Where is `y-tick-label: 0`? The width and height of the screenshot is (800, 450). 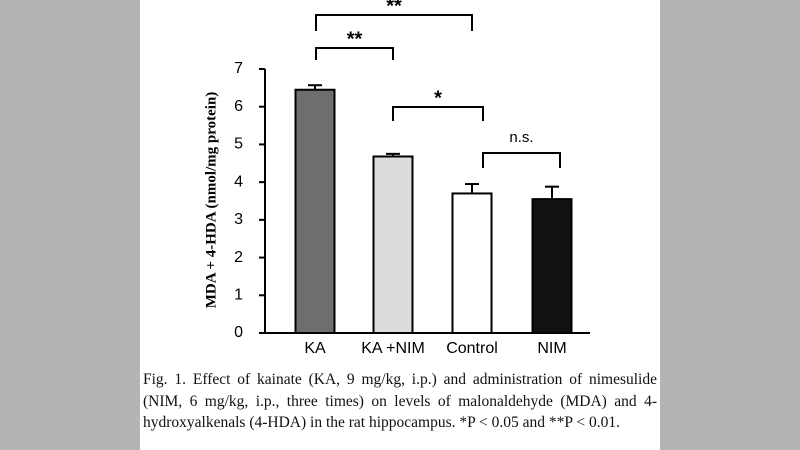
y-tick-label: 0 is located at coordinates (238, 332).